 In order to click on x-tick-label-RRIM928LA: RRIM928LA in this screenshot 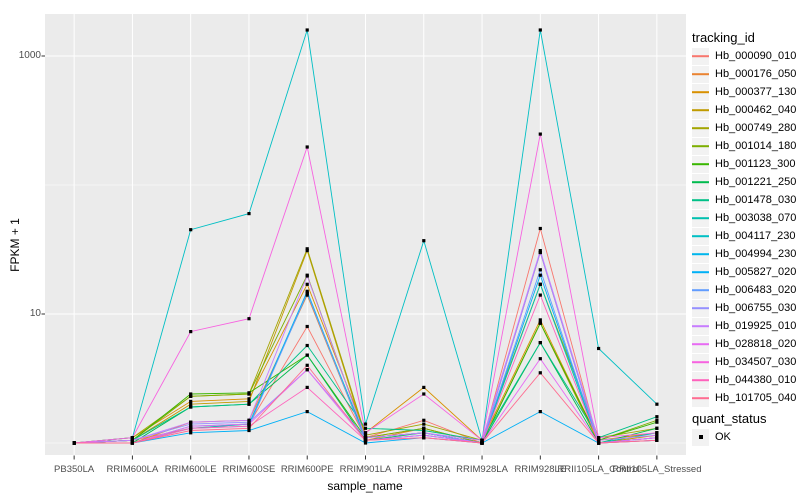, I will do `click(482, 469)`.